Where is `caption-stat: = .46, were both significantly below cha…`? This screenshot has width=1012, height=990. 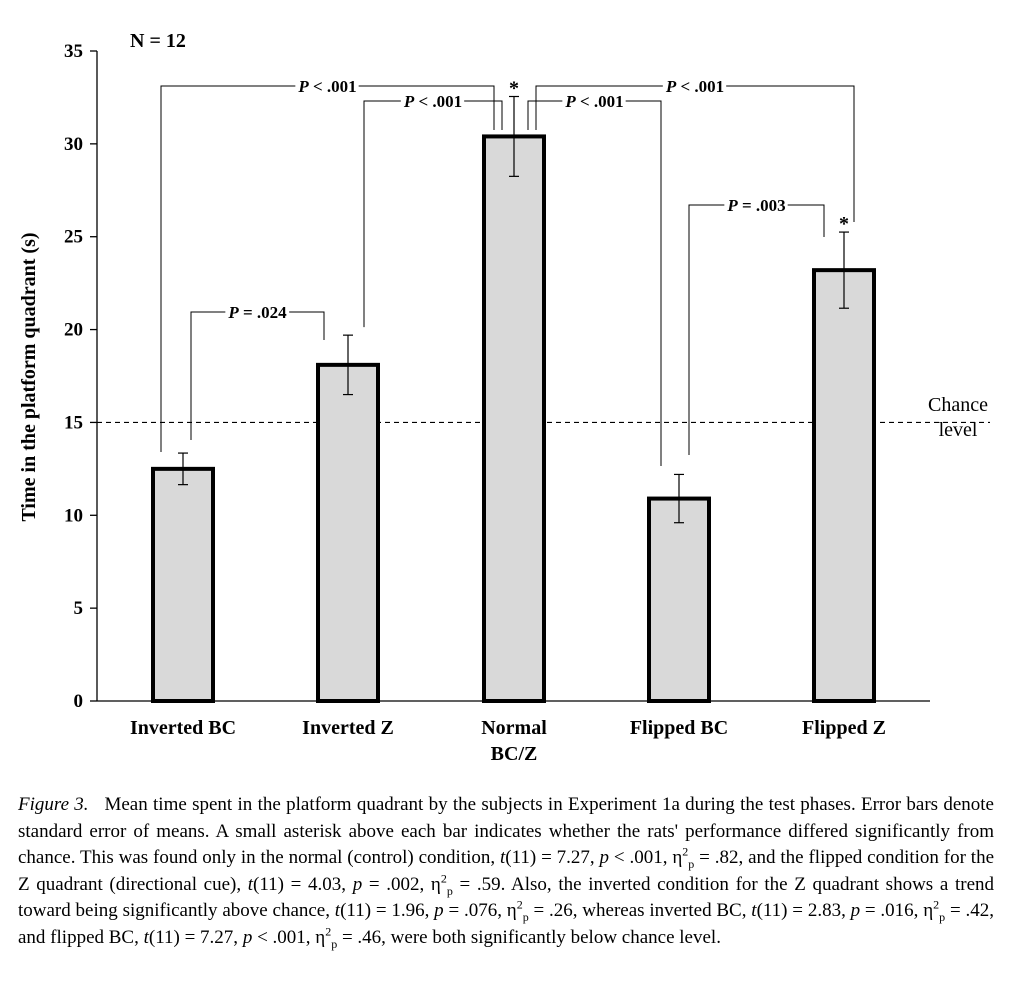
caption-stat: = .46, were both significantly below cha… is located at coordinates (529, 937).